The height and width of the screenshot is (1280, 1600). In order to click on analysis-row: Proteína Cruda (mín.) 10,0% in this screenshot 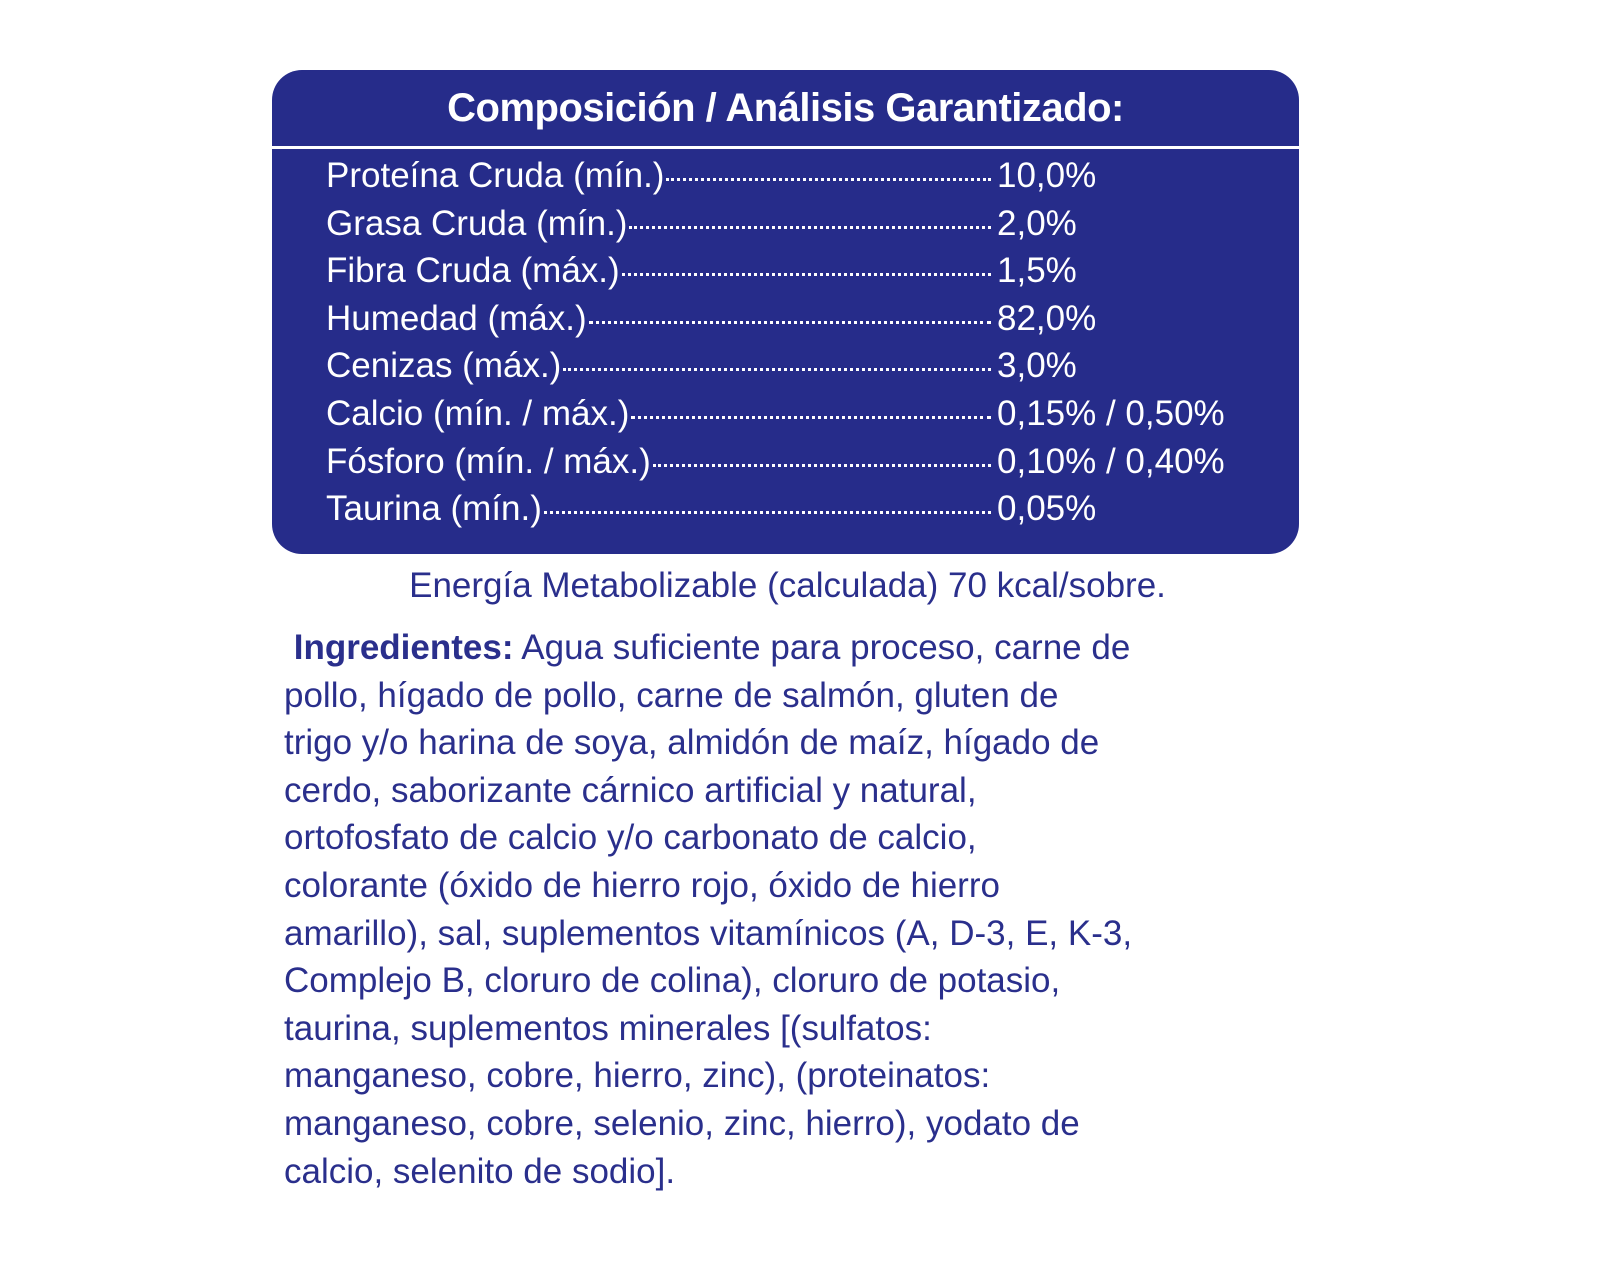, I will do `click(801, 180)`.